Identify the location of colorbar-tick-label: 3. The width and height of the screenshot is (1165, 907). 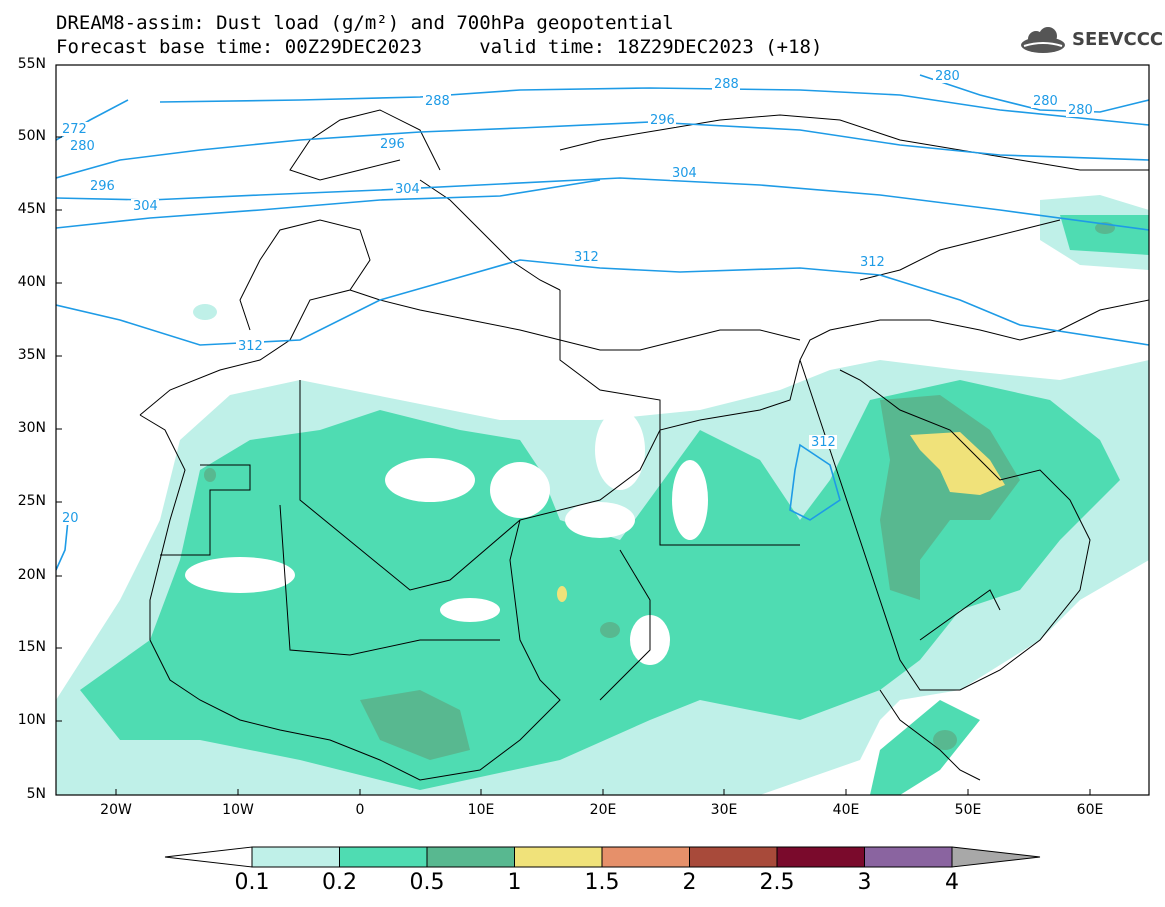
(864, 882).